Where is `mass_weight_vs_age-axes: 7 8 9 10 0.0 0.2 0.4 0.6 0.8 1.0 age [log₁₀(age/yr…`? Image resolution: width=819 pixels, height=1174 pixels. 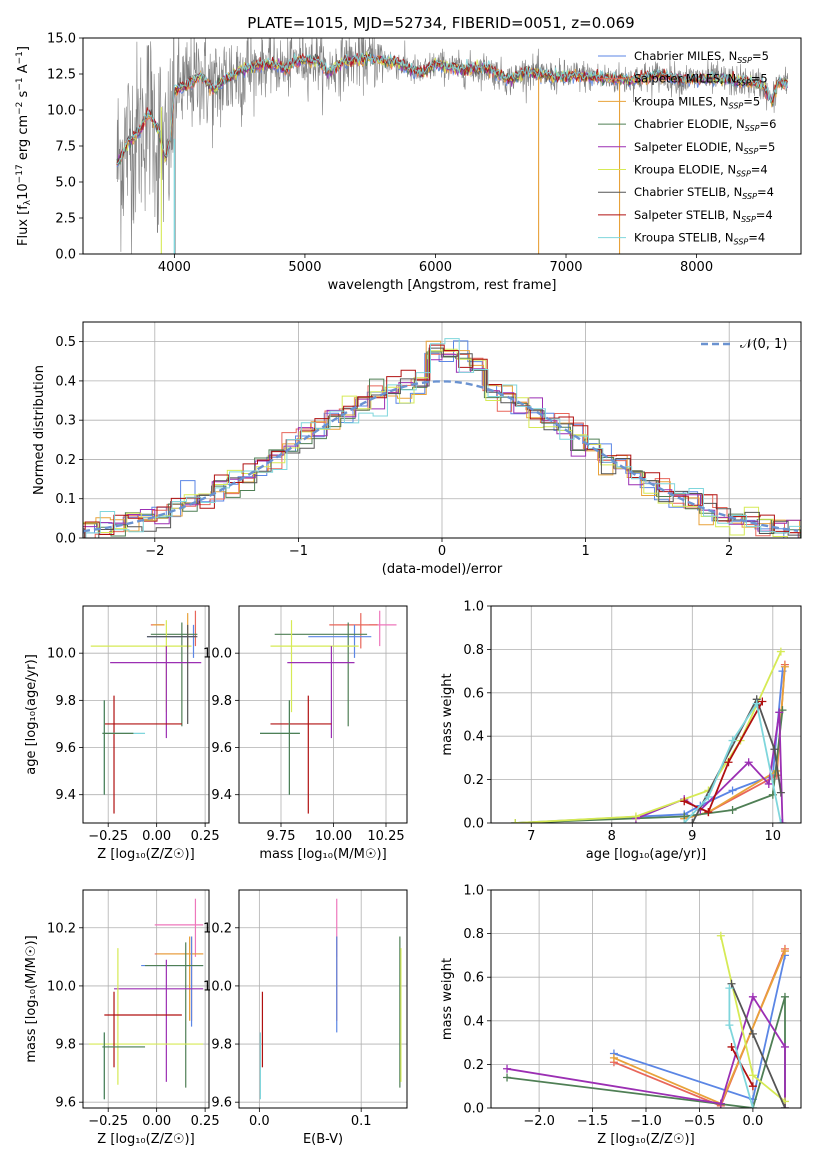
mass_weight_vs_age-axes: 7 8 9 10 0.0 0.2 0.4 0.6 0.8 1.0 age [log₁₀(age/yr… is located at coordinates (610, 731).